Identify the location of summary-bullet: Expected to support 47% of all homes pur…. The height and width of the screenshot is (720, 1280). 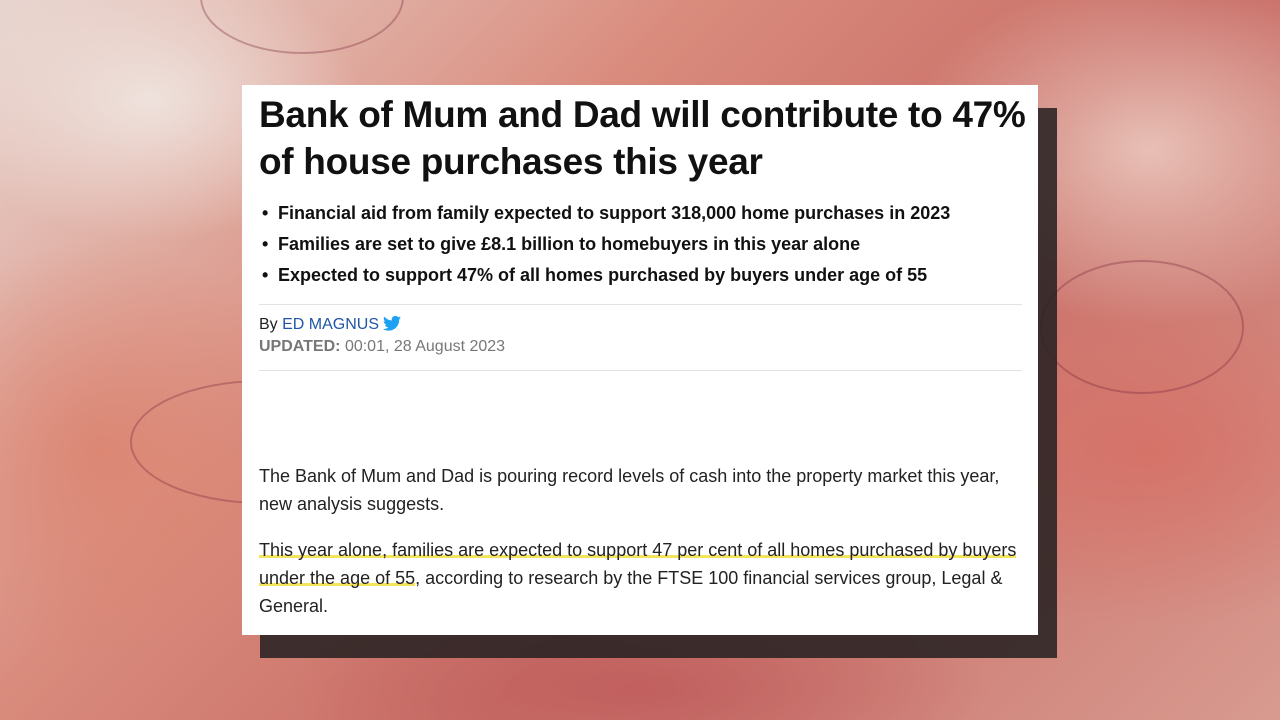
(644, 275).